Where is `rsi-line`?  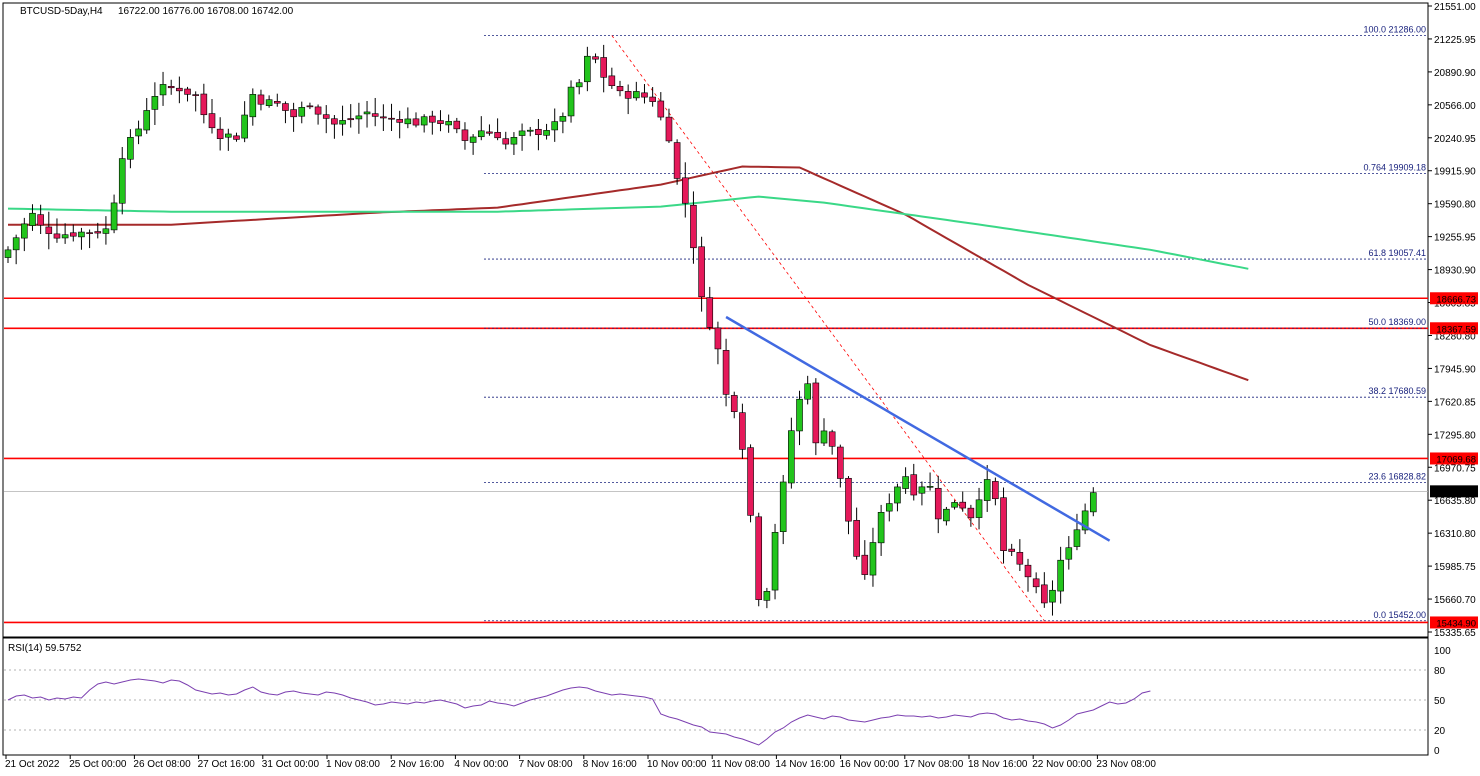
rsi-line is located at coordinates (579, 712).